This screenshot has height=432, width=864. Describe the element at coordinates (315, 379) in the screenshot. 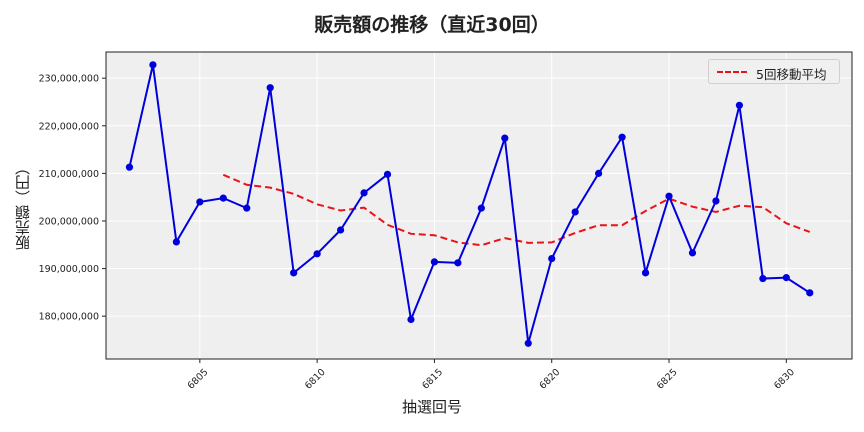

I see `x-tick-label: 6810` at that location.